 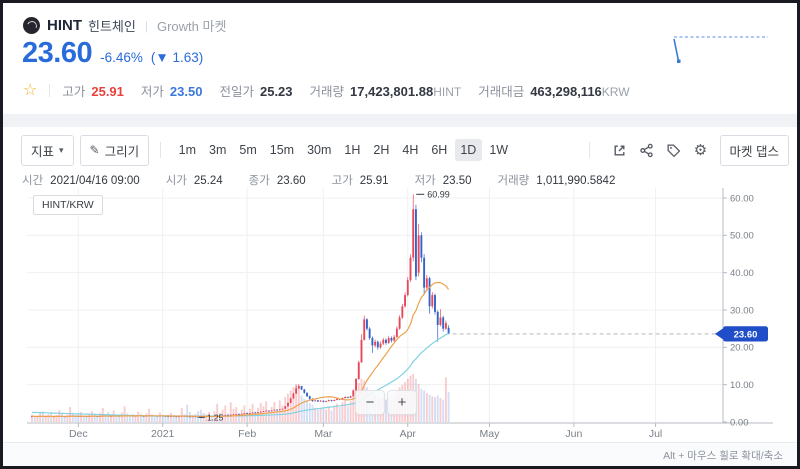 I want to click on svg-text: 0.00, so click(x=739, y=422).